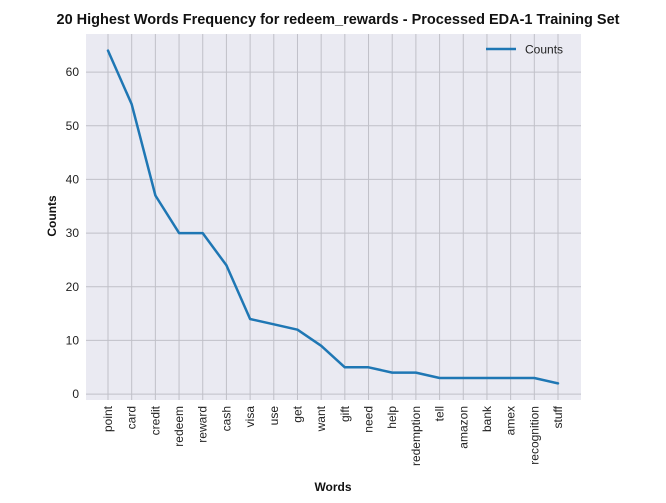  I want to click on x-tick-label-get: get, so click(297, 413).